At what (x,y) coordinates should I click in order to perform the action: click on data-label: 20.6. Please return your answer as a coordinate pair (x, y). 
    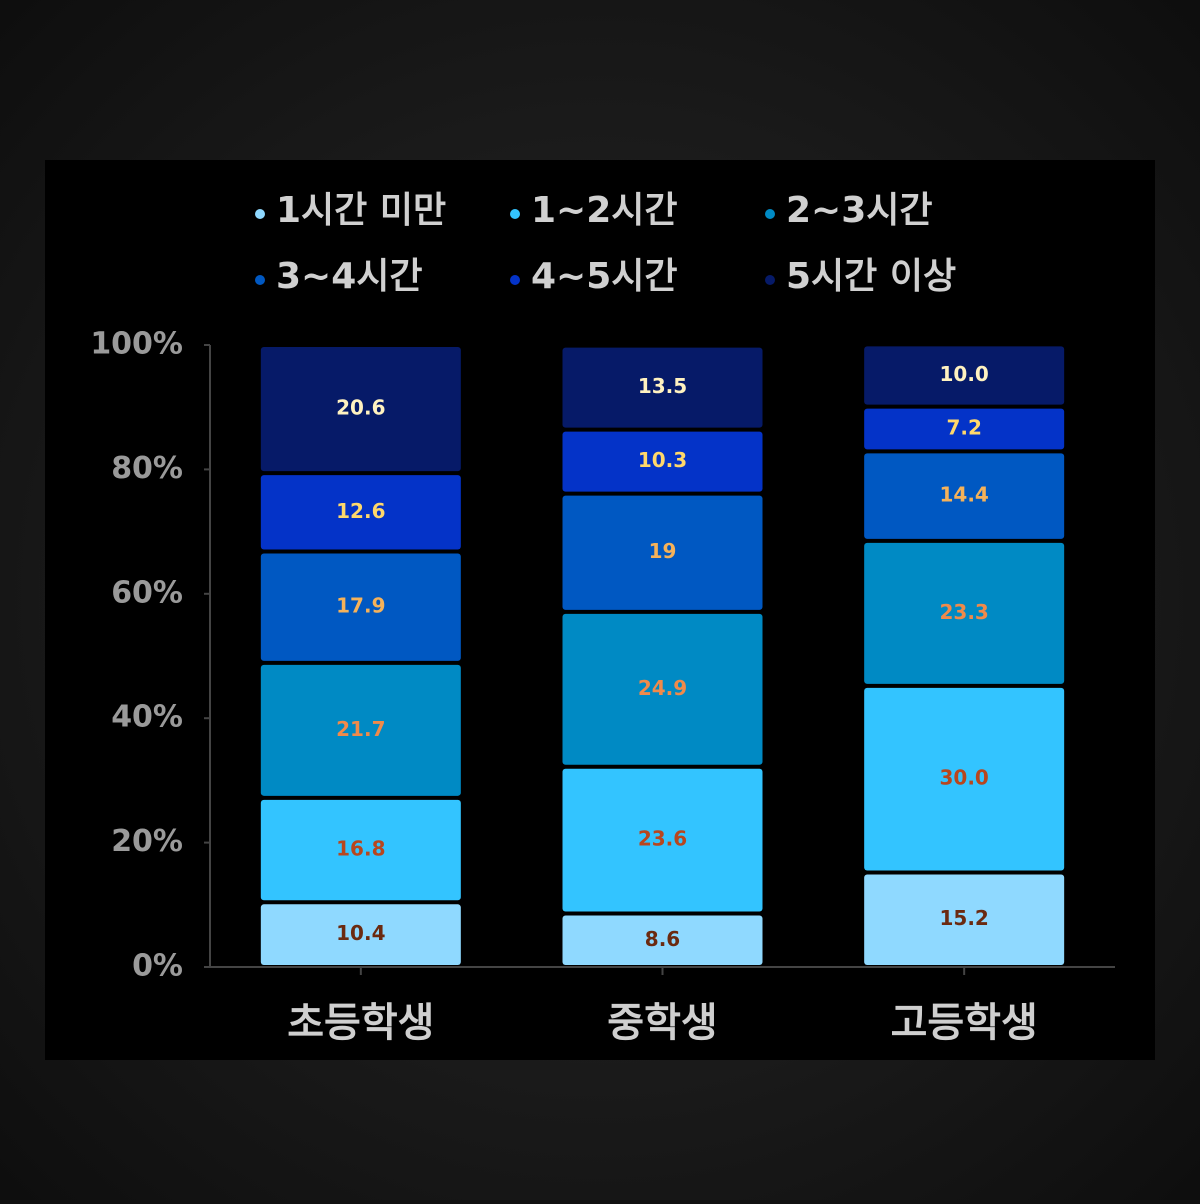
    Looking at the image, I should click on (360, 408).